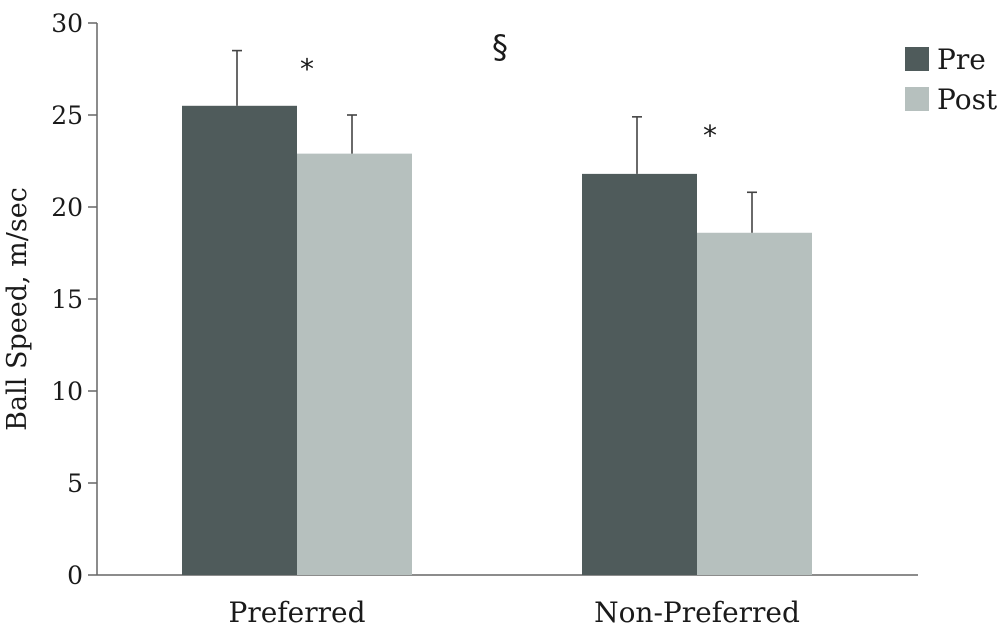 The image size is (1000, 632). Describe the element at coordinates (917, 59) in the screenshot. I see `legend-swatch-pre` at that location.